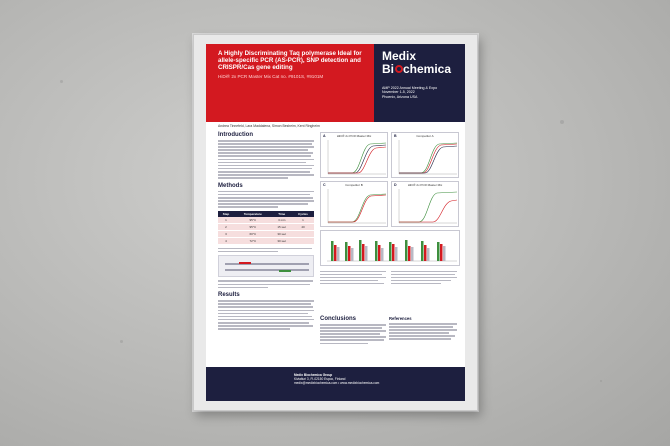  Describe the element at coordinates (324, 185) in the screenshot. I see `panel-label: C` at that location.